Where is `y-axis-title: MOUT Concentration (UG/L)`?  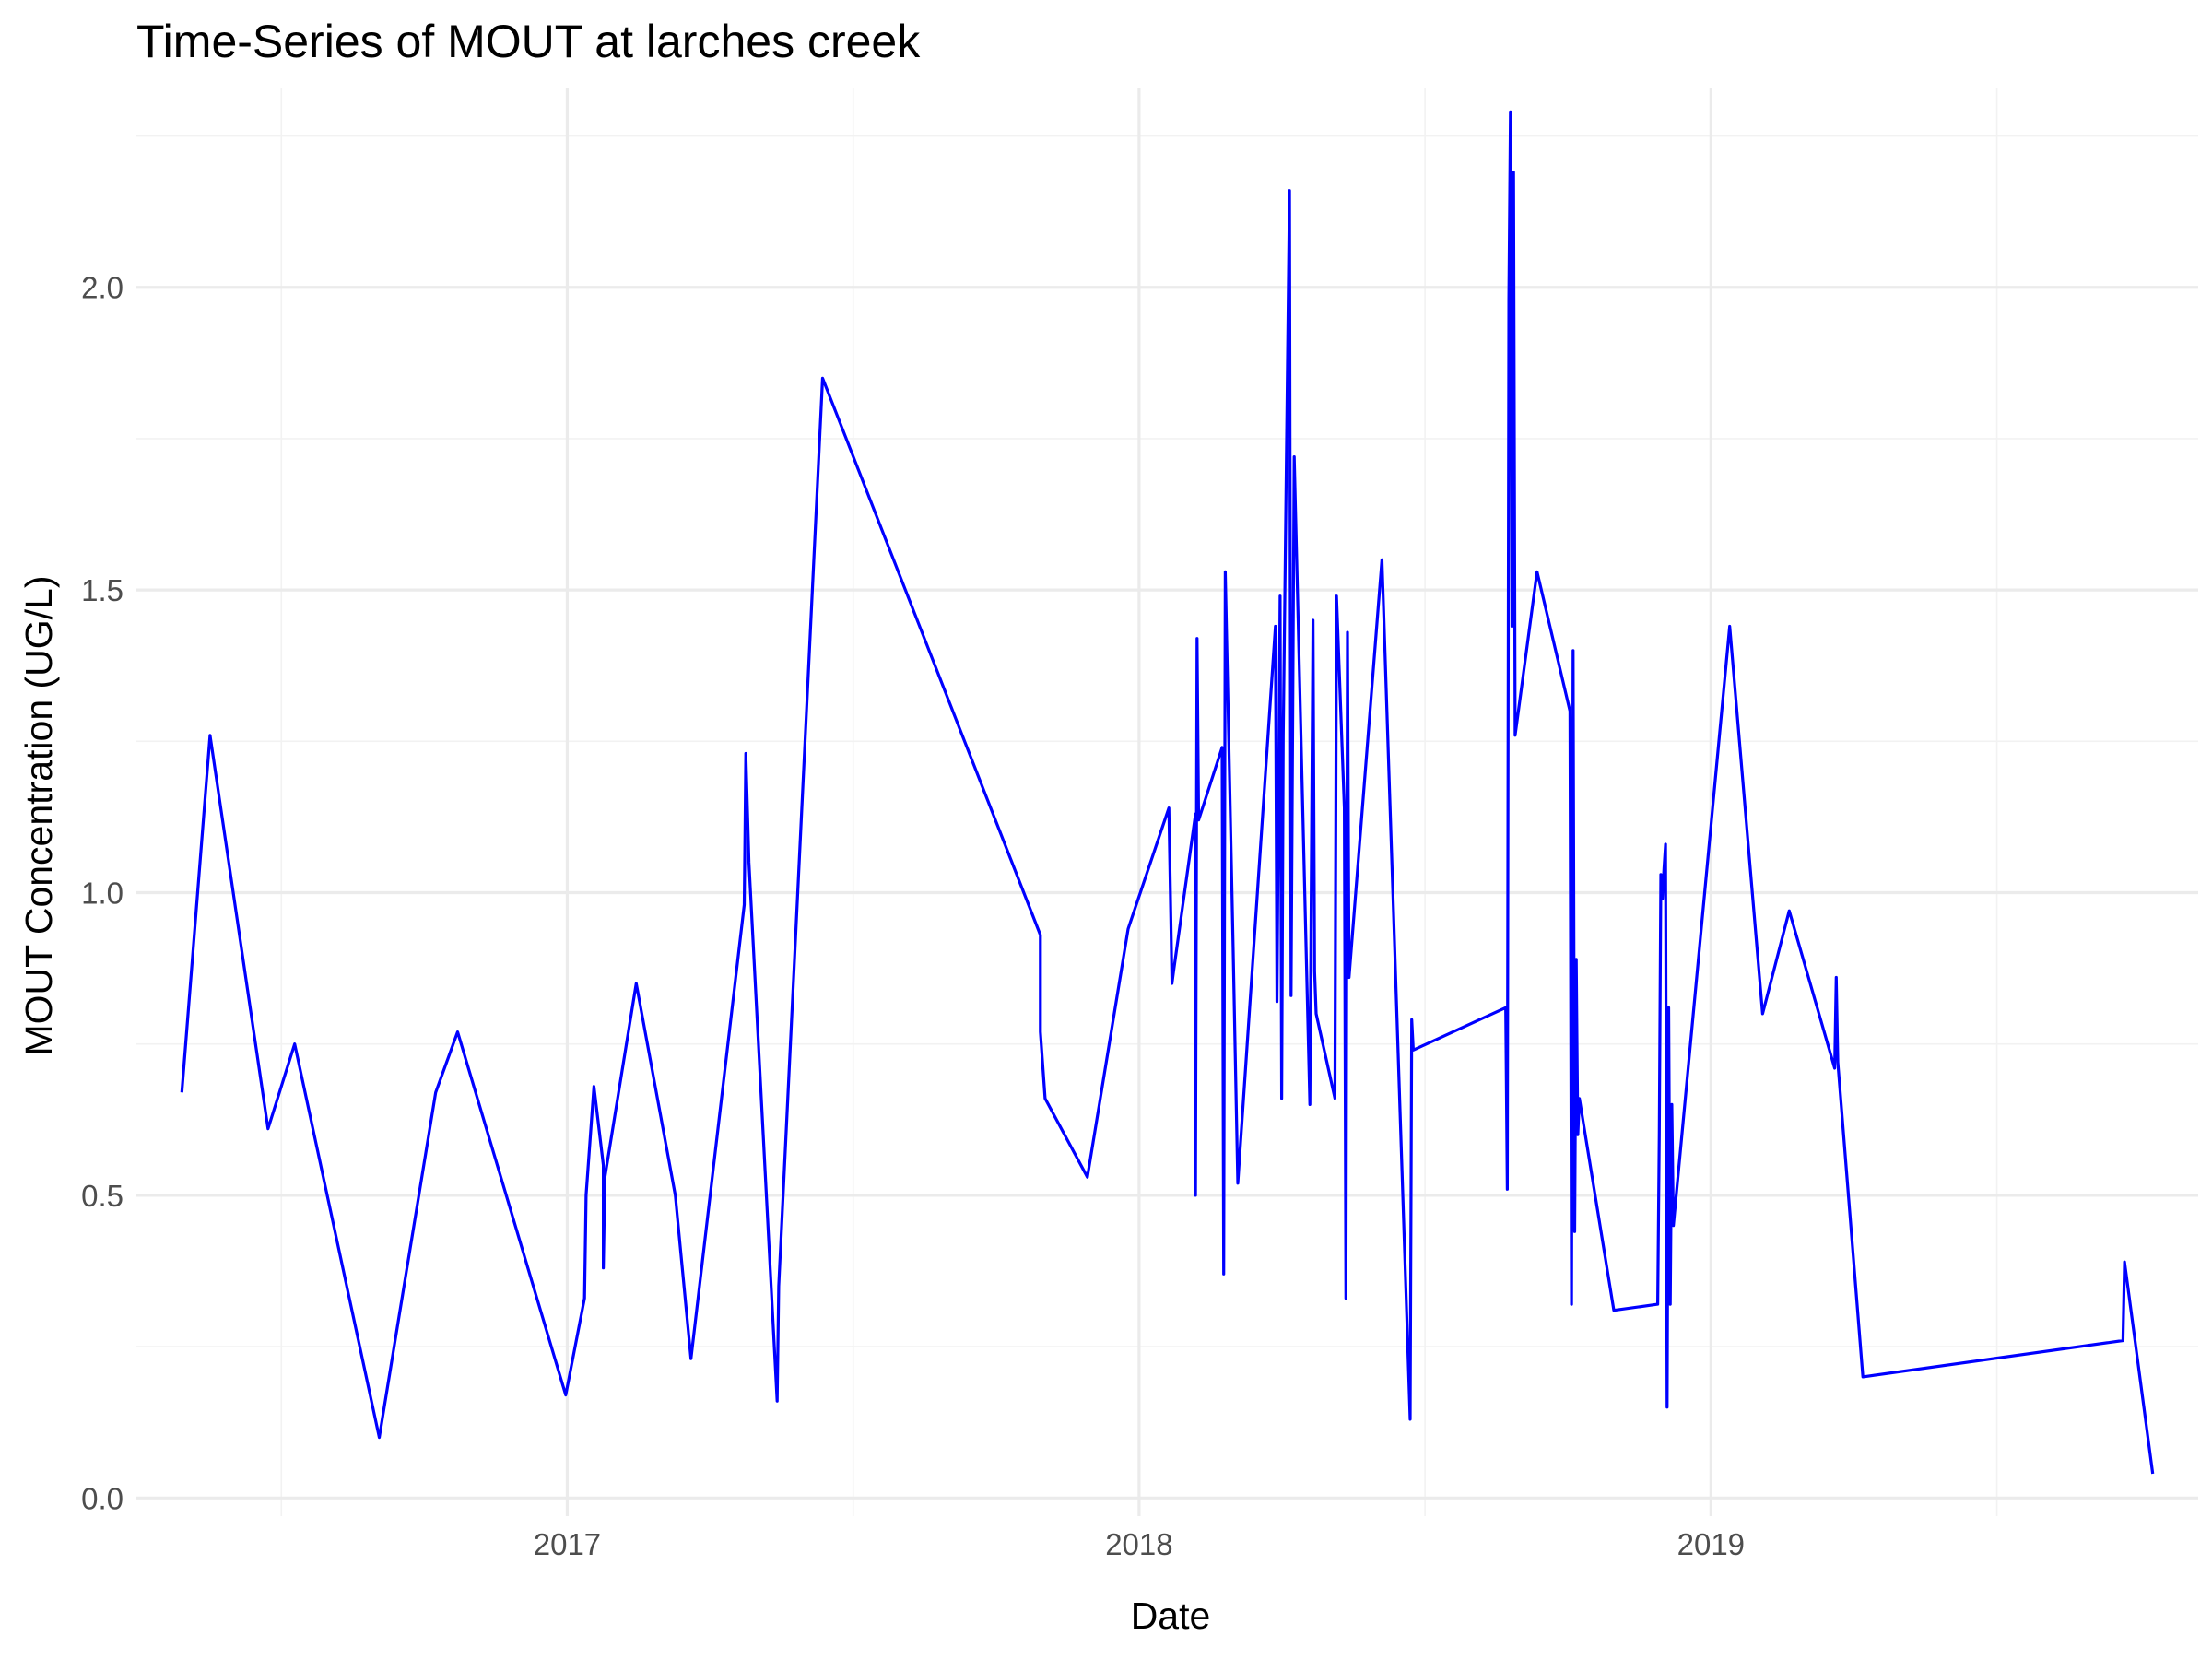 y-axis-title: MOUT Concentration (UG/L) is located at coordinates (39, 815).